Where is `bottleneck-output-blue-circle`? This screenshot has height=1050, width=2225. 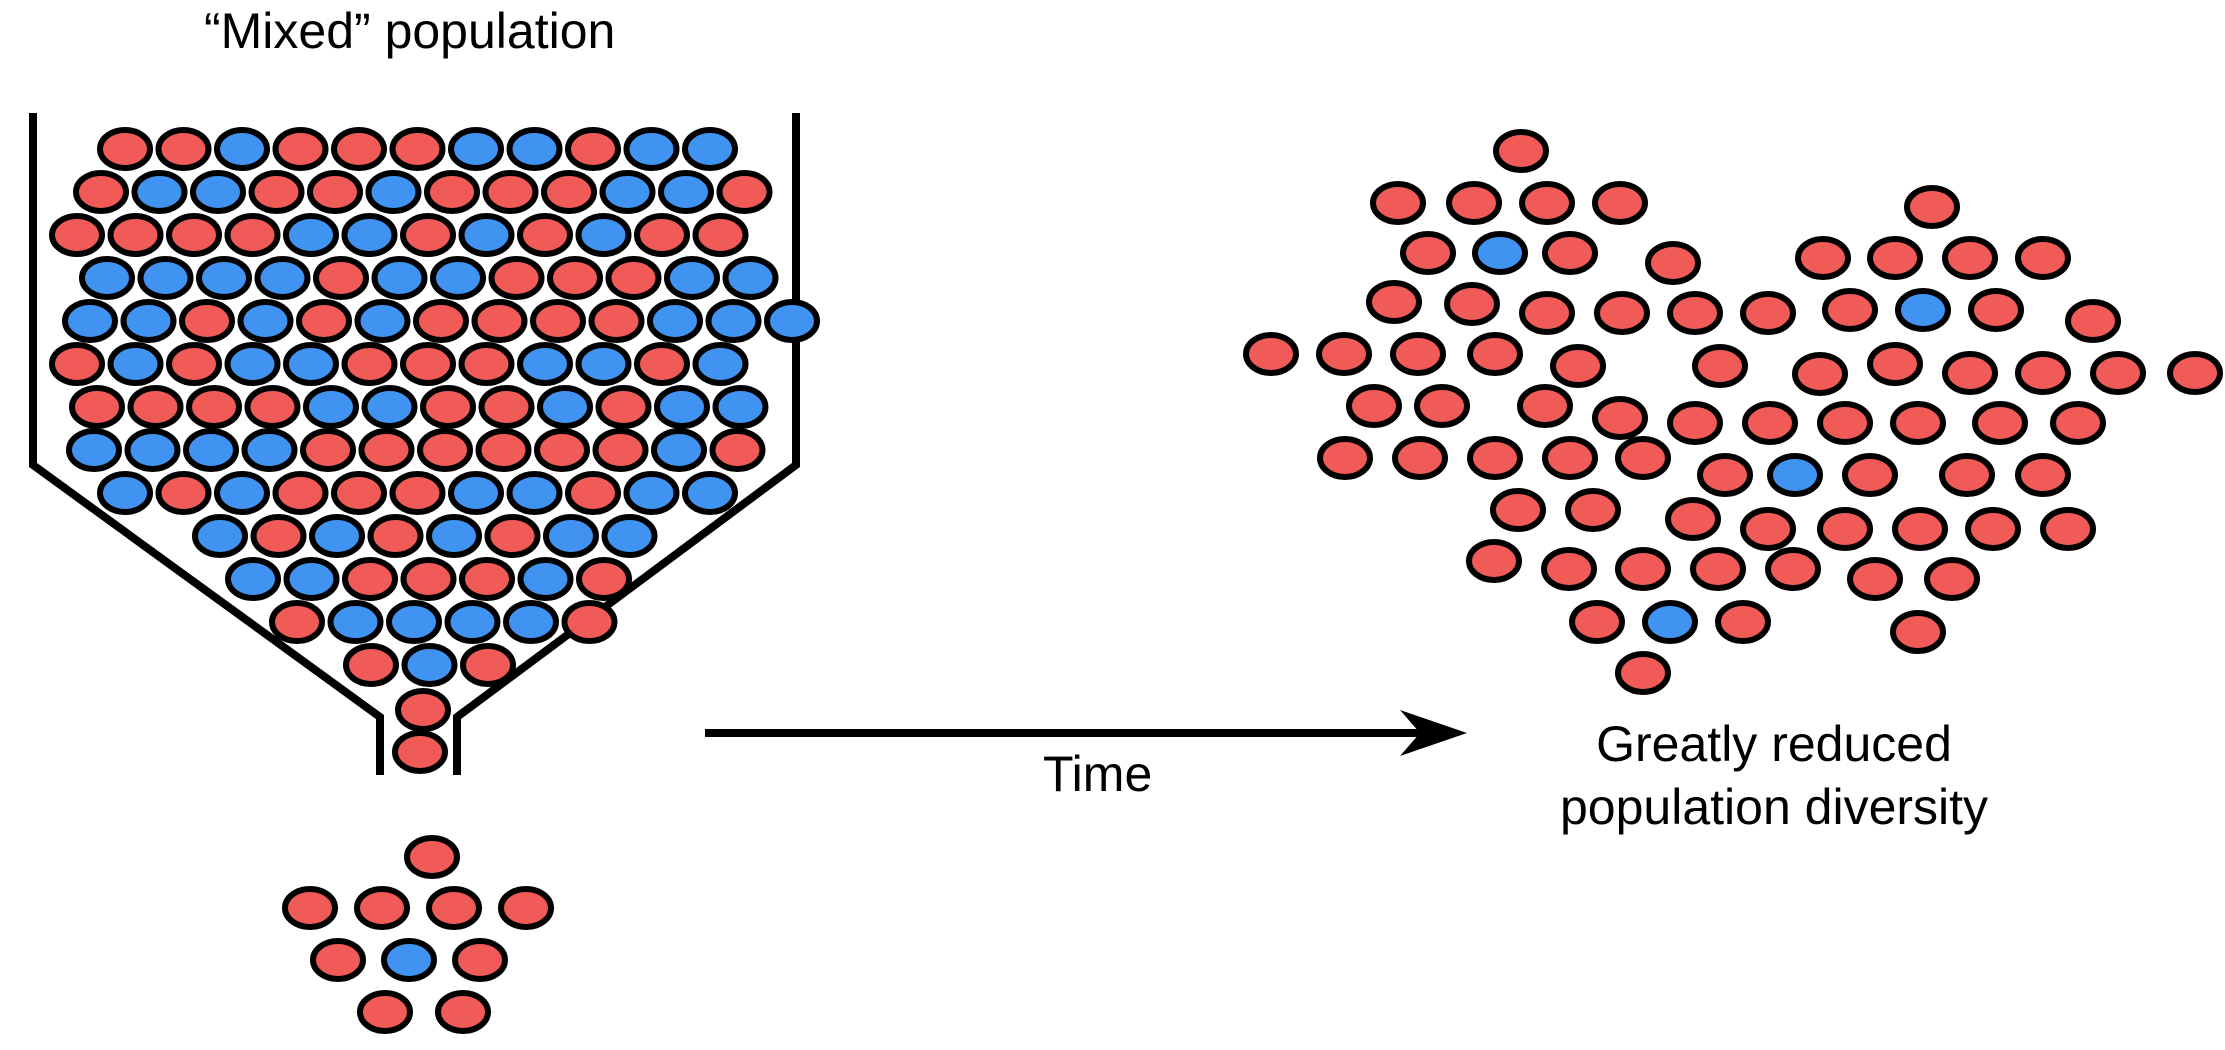
bottleneck-output-blue-circle is located at coordinates (409, 960).